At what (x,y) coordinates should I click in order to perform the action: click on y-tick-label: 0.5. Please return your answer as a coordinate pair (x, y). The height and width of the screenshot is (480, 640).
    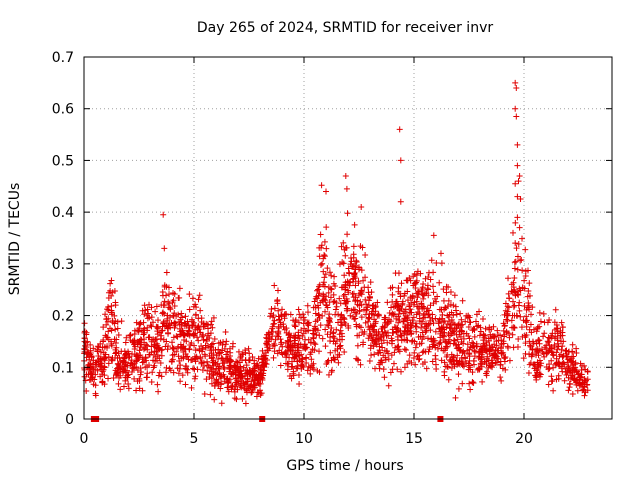
    Looking at the image, I should click on (63, 161).